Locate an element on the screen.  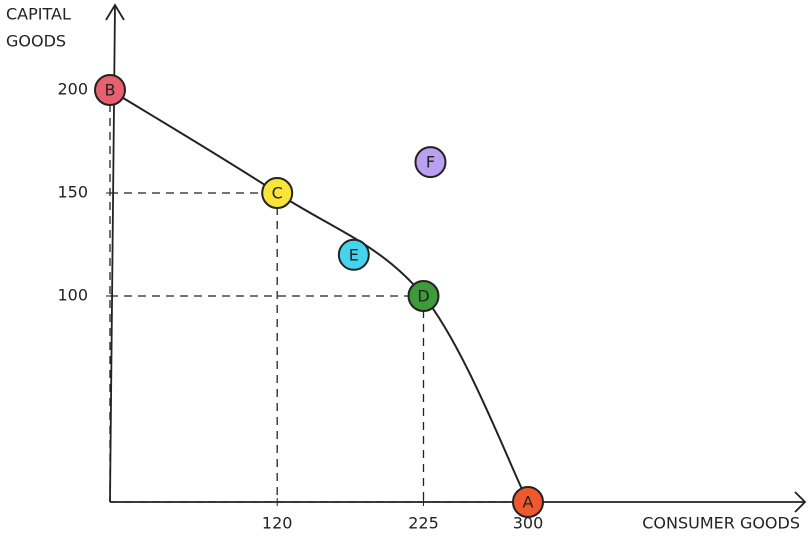
y-tick-label: 150 is located at coordinates (72, 192).